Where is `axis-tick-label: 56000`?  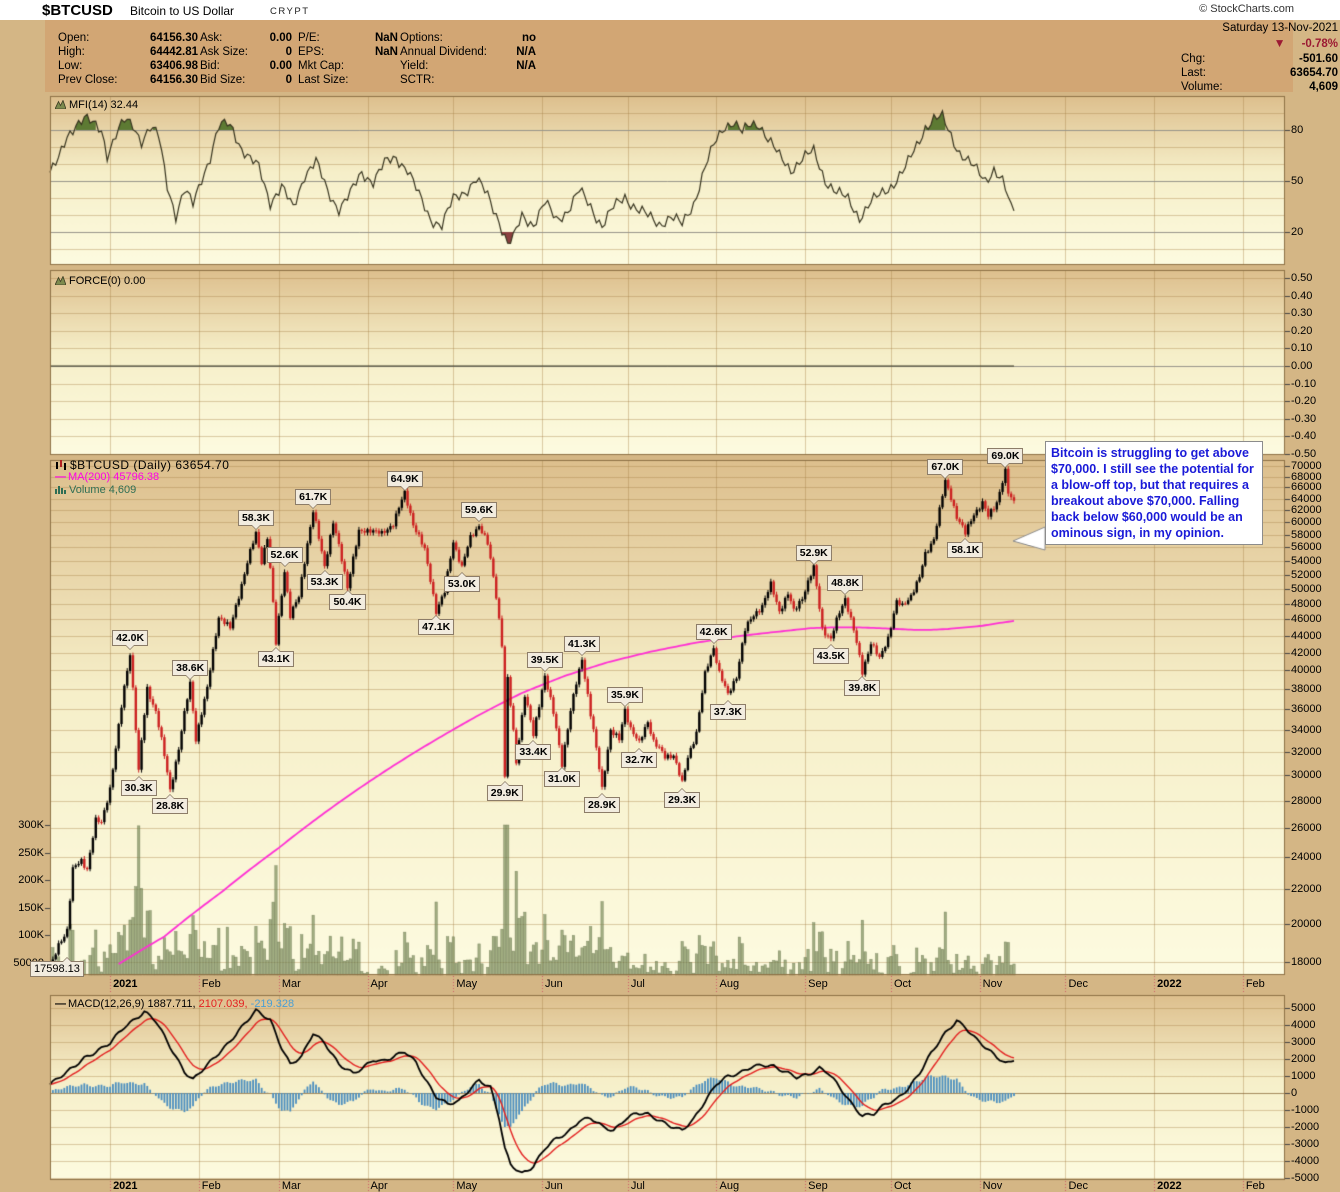
axis-tick-label: 56000 is located at coordinates (1306, 547).